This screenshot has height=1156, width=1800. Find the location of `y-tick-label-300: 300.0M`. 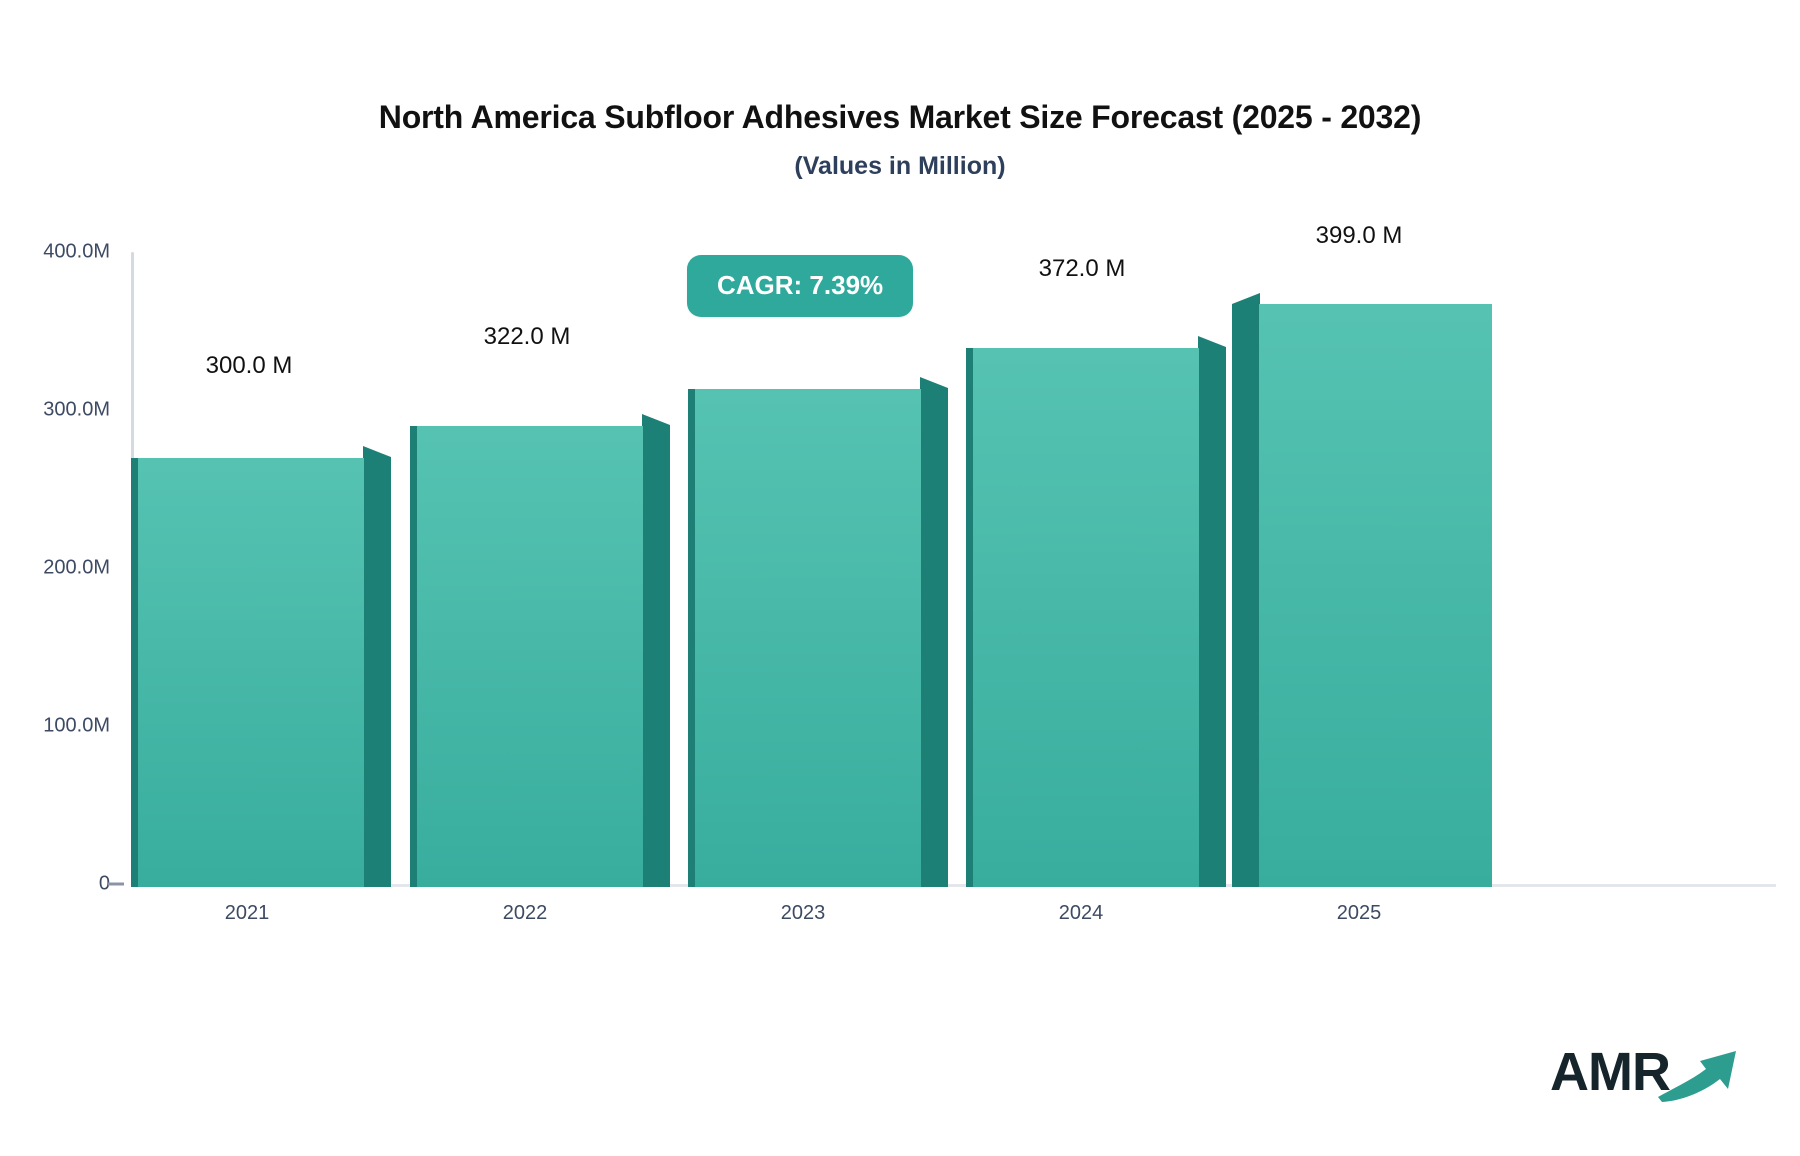

y-tick-label-300: 300.0M is located at coordinates (76, 409).